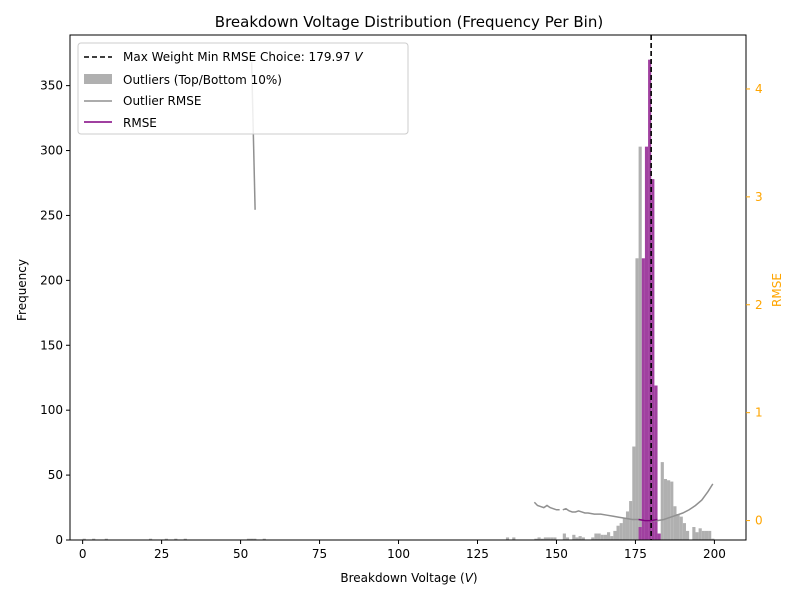 The width and height of the screenshot is (800, 600). I want to click on y2-tick-label: 4, so click(759, 89).